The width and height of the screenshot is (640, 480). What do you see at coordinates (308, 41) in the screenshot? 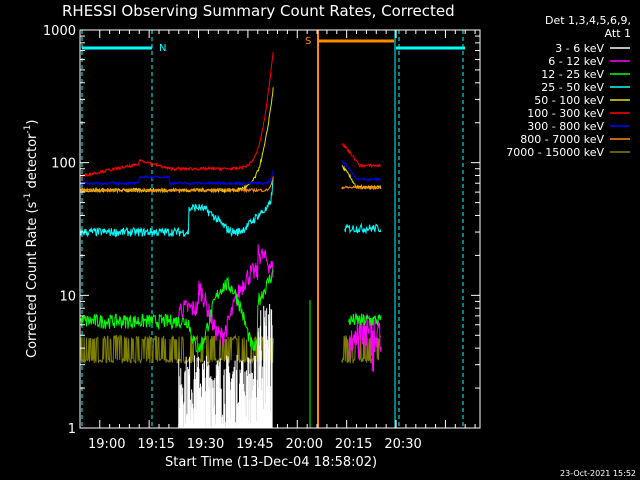
I see `s-flag-label: S` at bounding box center [308, 41].